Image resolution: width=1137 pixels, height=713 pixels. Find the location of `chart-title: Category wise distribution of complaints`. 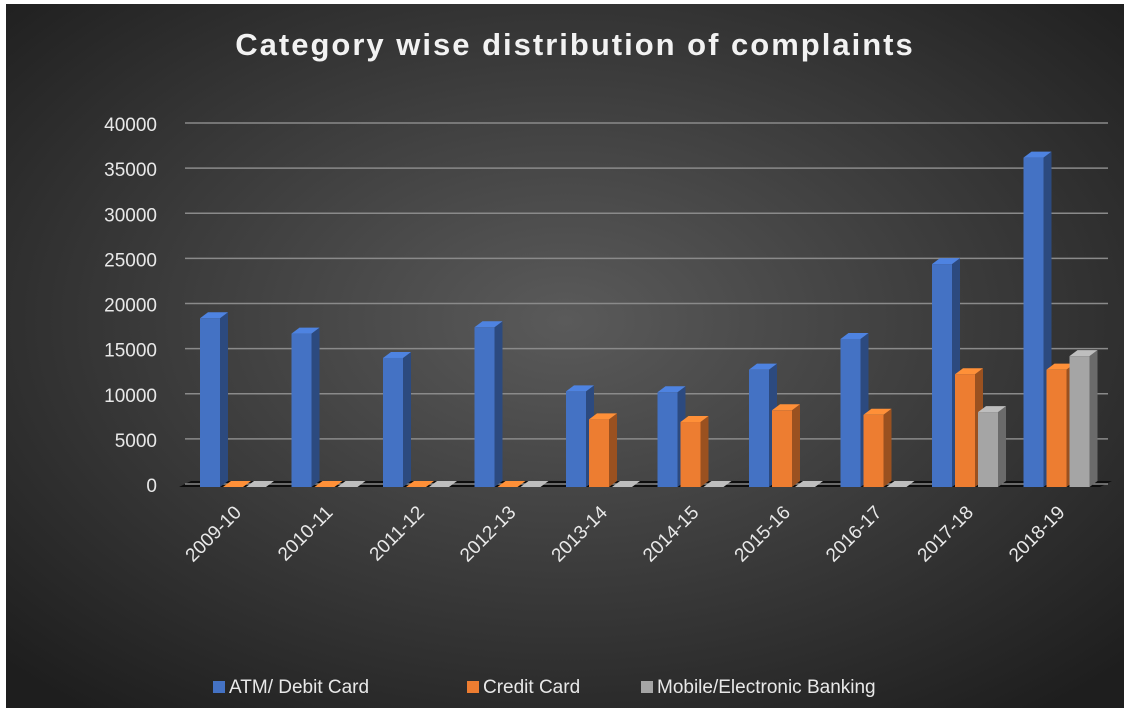

chart-title: Category wise distribution of complaints is located at coordinates (574, 44).